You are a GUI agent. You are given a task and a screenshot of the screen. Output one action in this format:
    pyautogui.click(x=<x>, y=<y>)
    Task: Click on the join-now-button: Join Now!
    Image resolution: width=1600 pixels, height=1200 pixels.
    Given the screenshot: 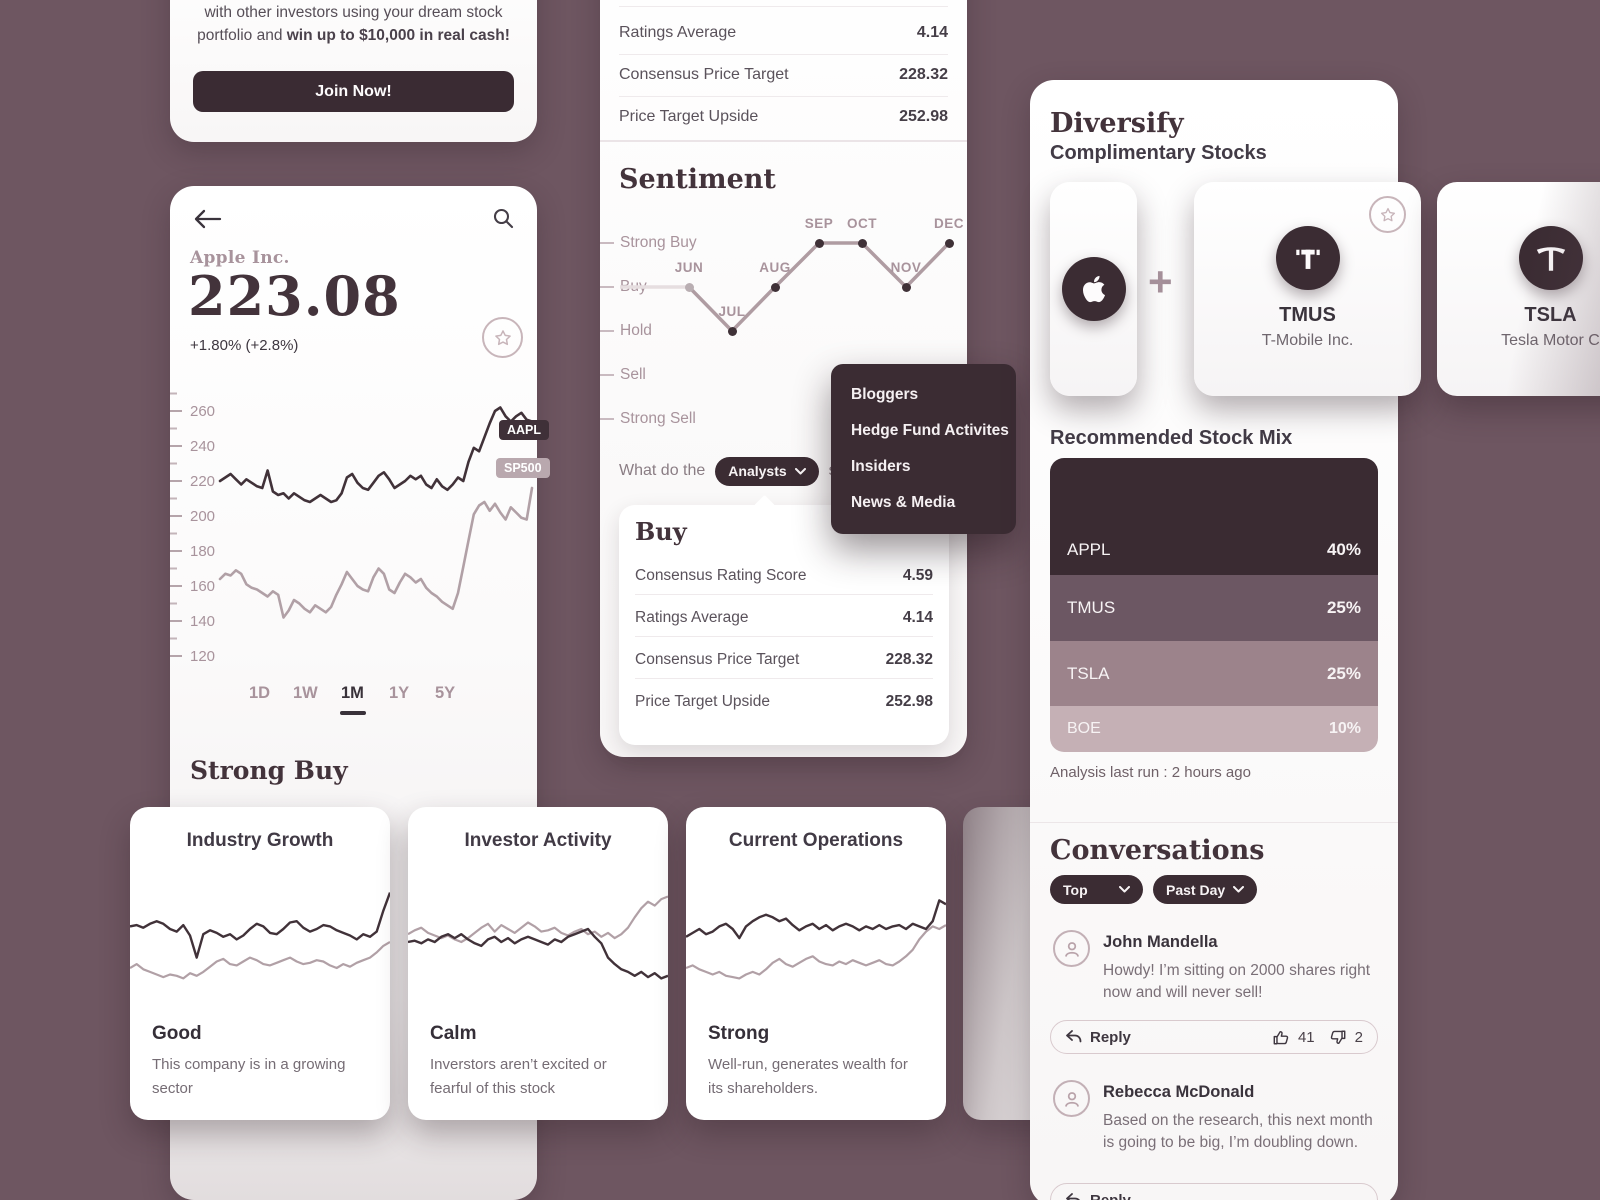 What is the action you would take?
    pyautogui.click(x=353, y=91)
    